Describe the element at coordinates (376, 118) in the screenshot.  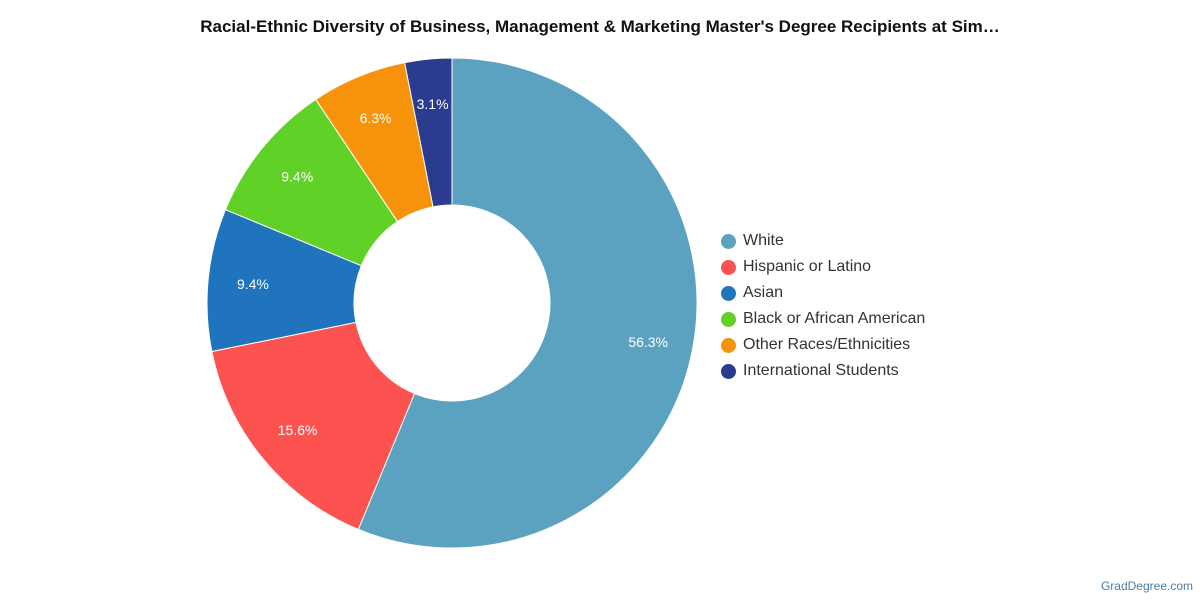
I see `slice-label-other-races-ethnicities: 6.3%` at that location.